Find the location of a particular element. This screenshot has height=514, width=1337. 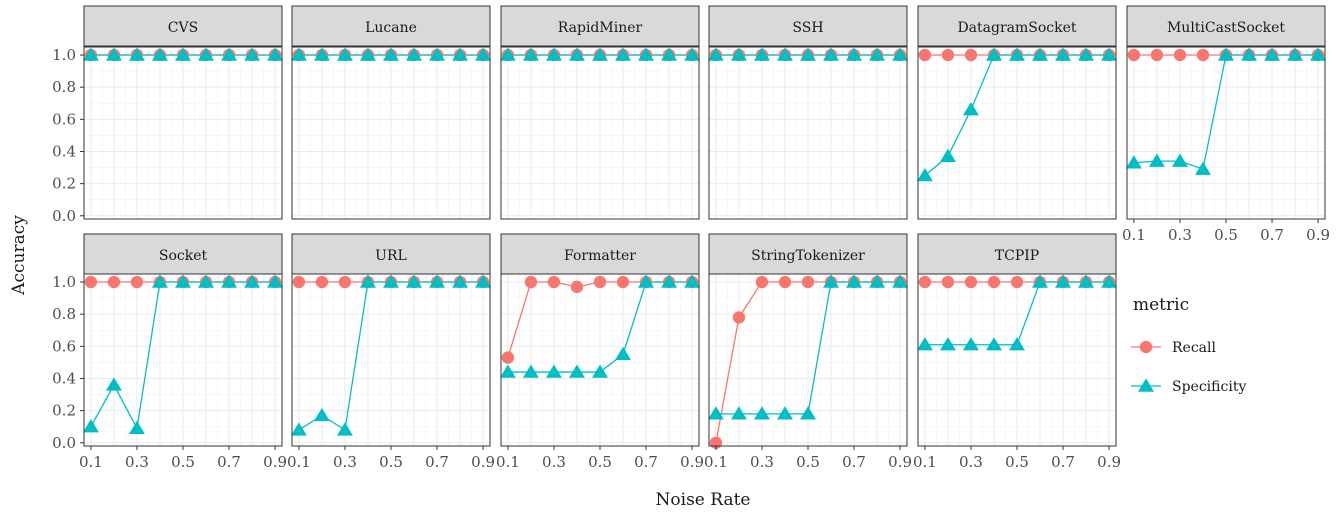

y-tick-label: 0.6 is located at coordinates (64, 346).